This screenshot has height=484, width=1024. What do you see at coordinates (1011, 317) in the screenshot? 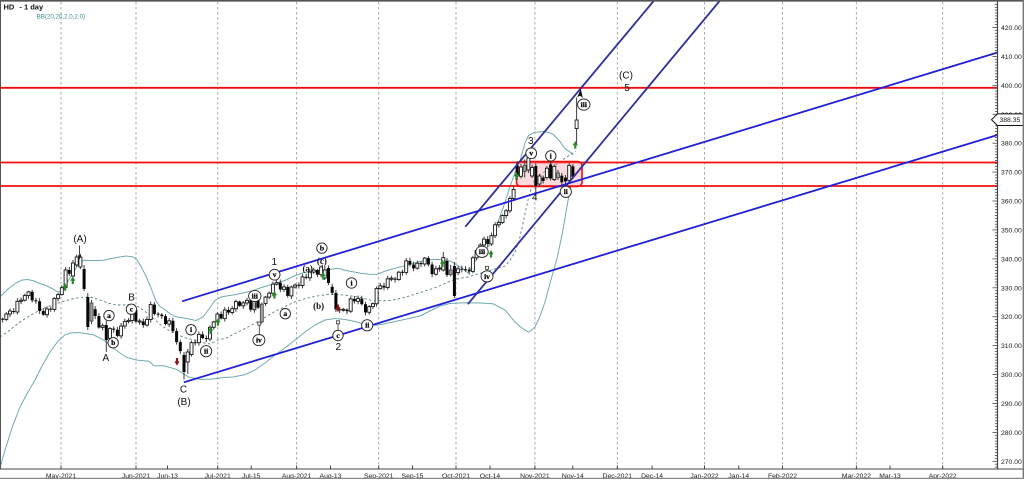
I see `svg-text: 320.00` at bounding box center [1011, 317].